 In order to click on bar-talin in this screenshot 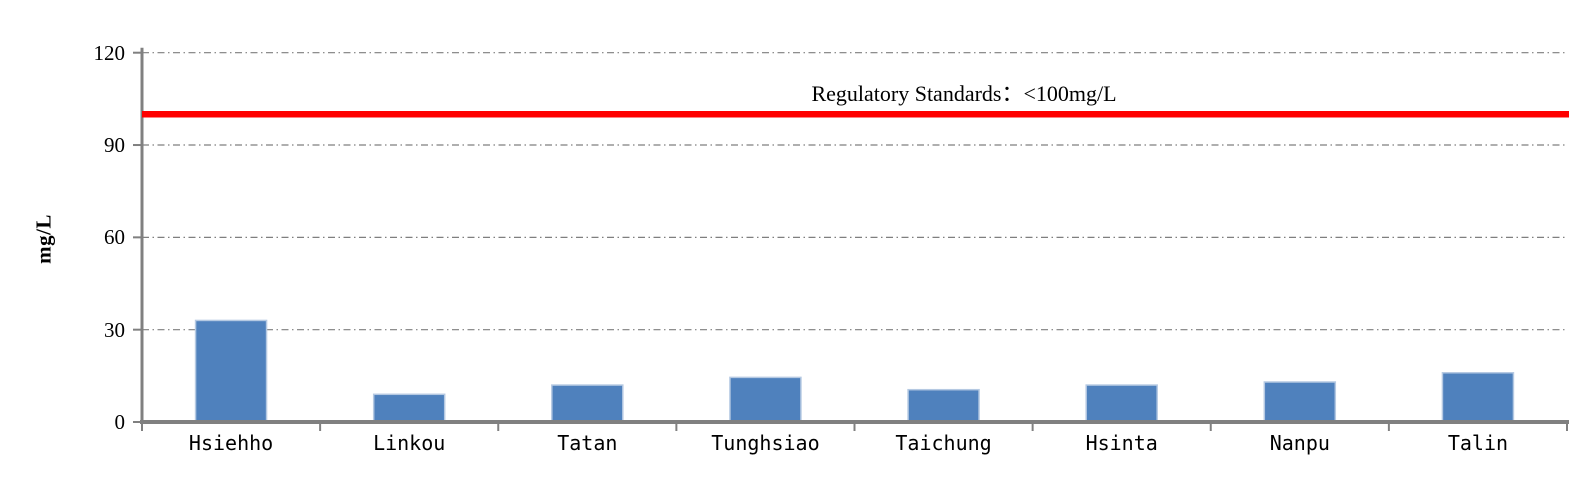, I will do `click(1478, 397)`.